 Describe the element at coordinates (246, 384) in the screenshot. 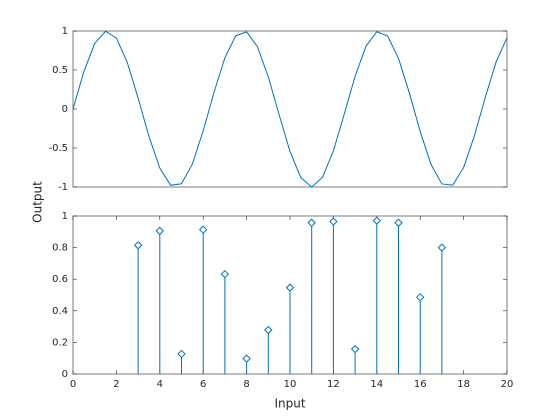

I see `x-tick-label: 8` at that location.